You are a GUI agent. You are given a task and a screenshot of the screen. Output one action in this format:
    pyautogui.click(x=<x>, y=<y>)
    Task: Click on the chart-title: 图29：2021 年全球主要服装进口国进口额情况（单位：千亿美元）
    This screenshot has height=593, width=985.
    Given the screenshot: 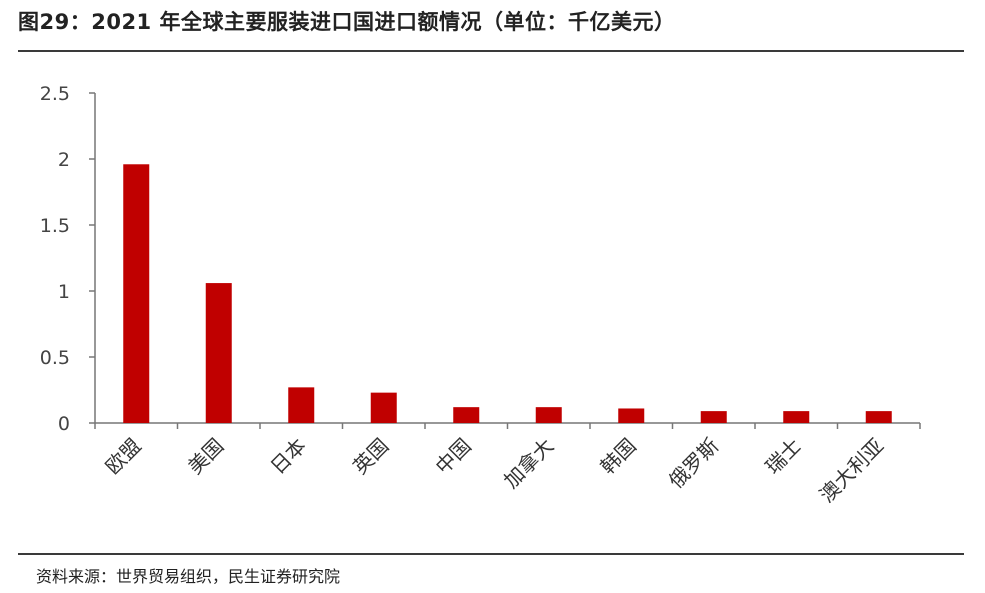 What is the action you would take?
    pyautogui.click(x=347, y=22)
    